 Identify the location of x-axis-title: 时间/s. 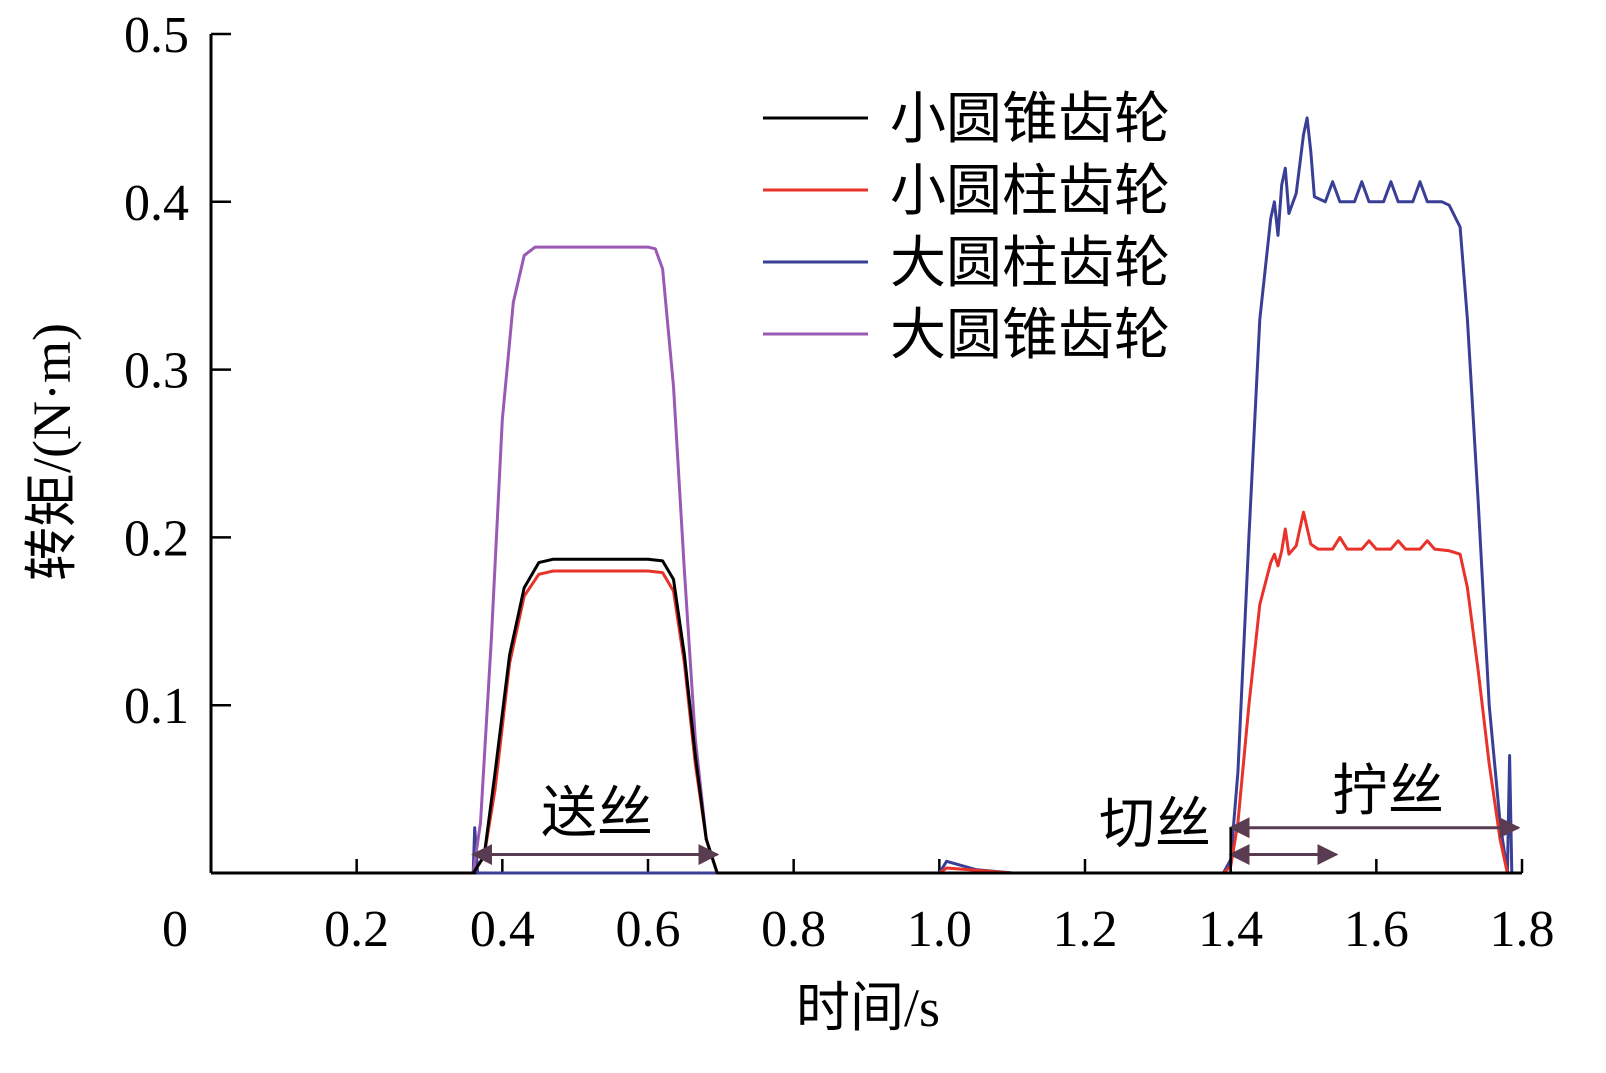
(868, 1008).